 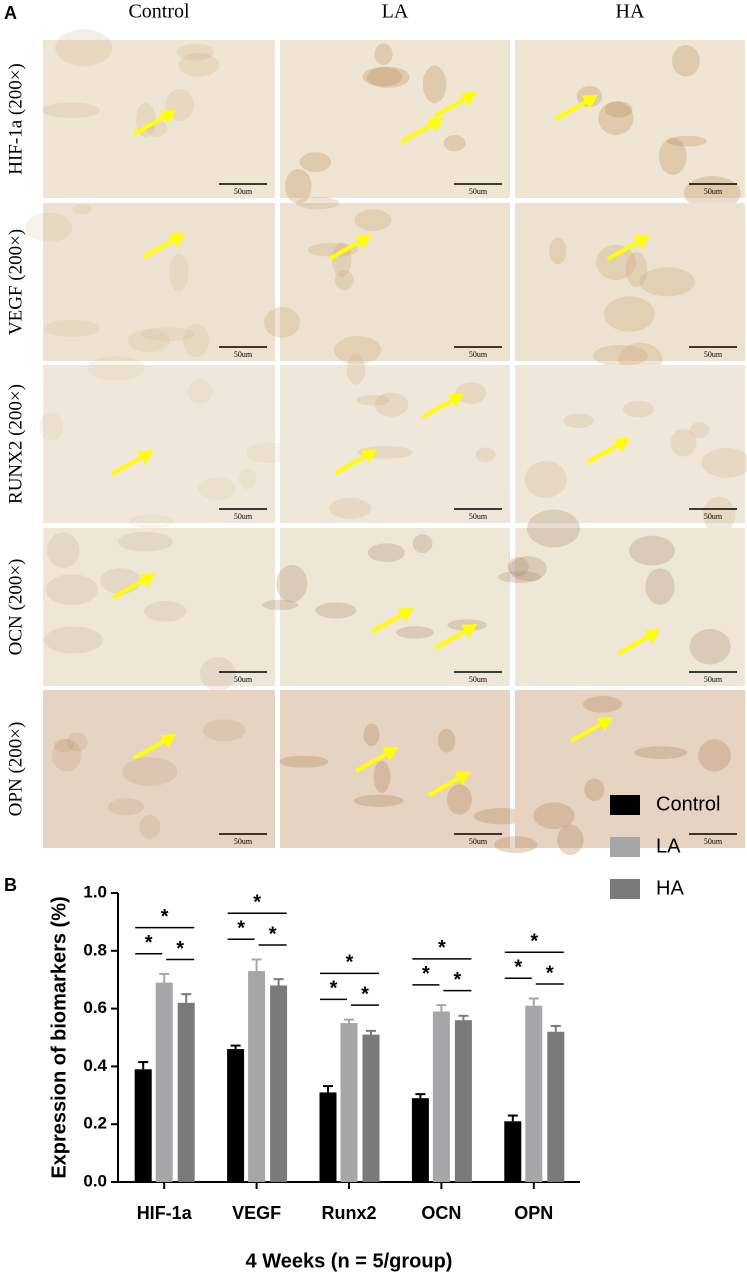 What do you see at coordinates (15, 119) in the screenshot?
I see `row-label: HIF-1a (200×)` at bounding box center [15, 119].